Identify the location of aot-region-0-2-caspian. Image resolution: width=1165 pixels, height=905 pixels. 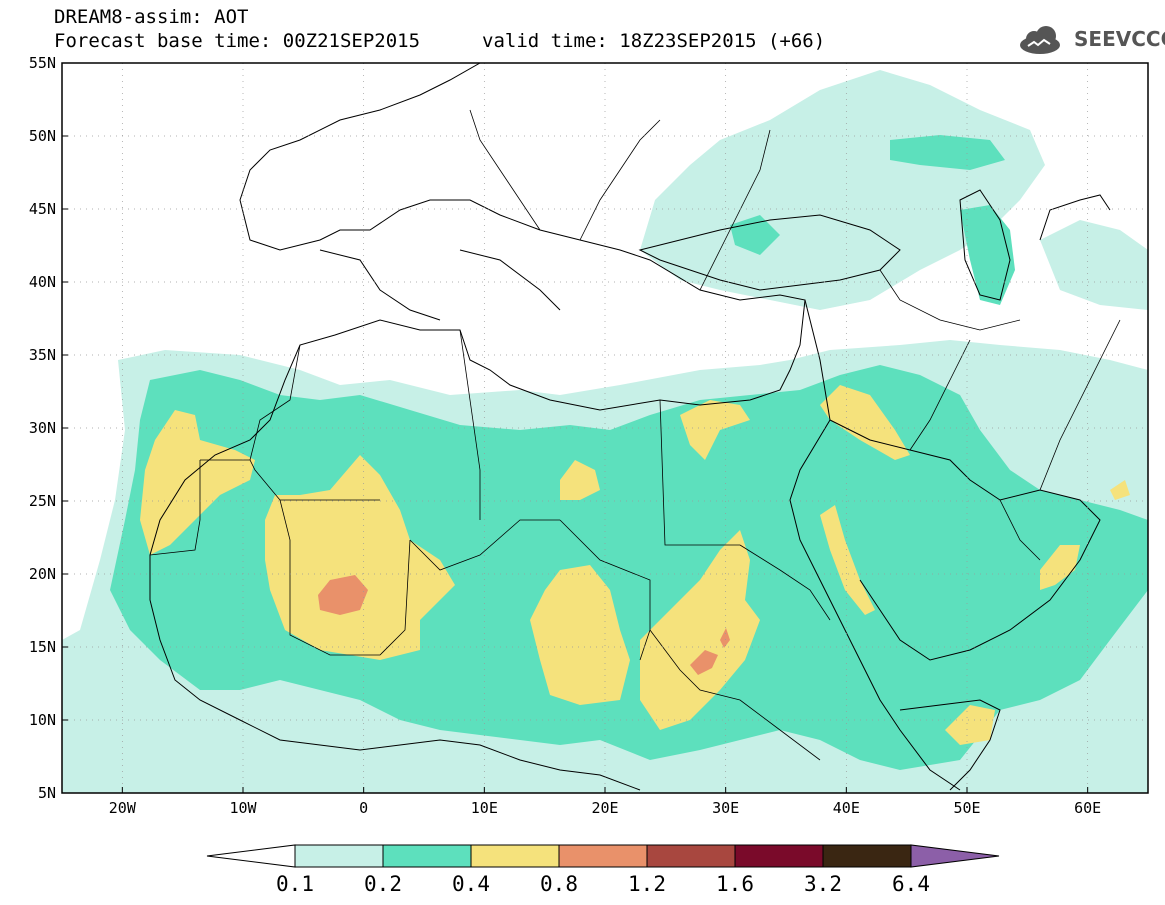
(987, 255).